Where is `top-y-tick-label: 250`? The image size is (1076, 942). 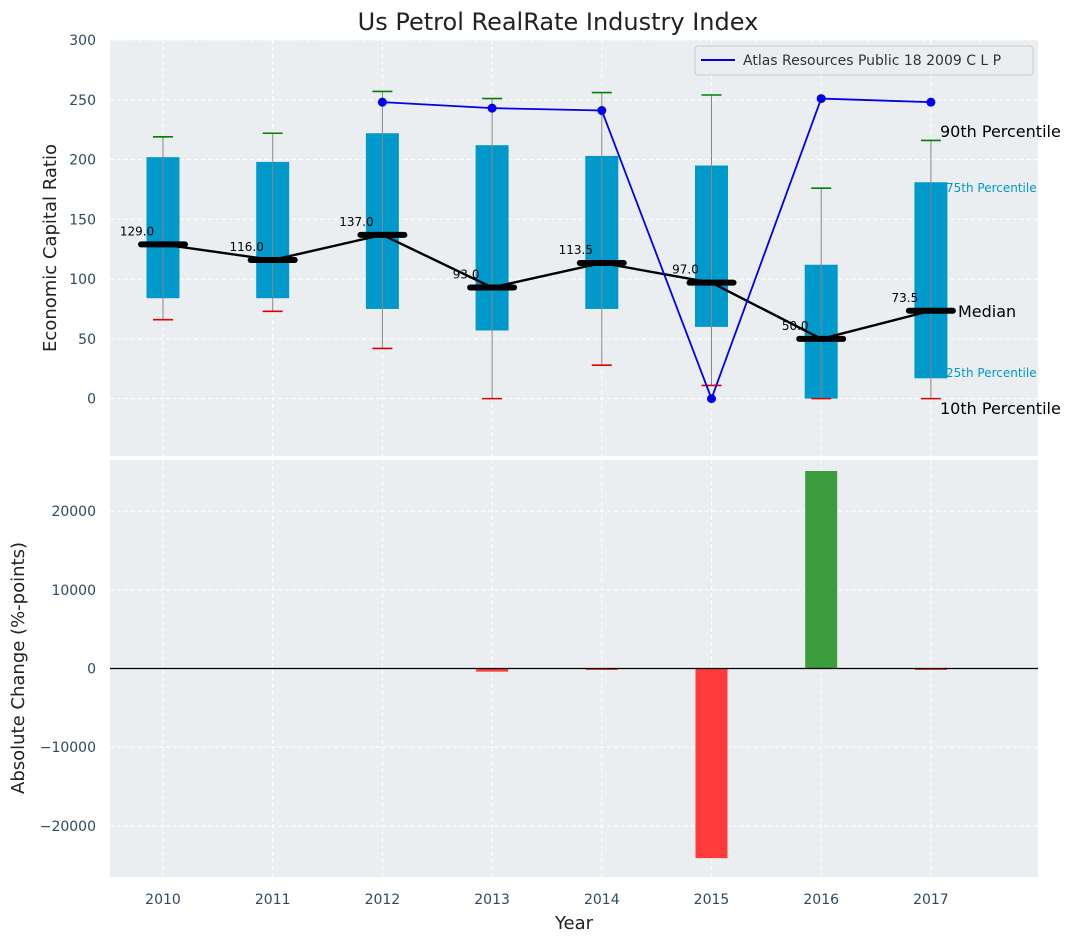 top-y-tick-label: 250 is located at coordinates (82, 101).